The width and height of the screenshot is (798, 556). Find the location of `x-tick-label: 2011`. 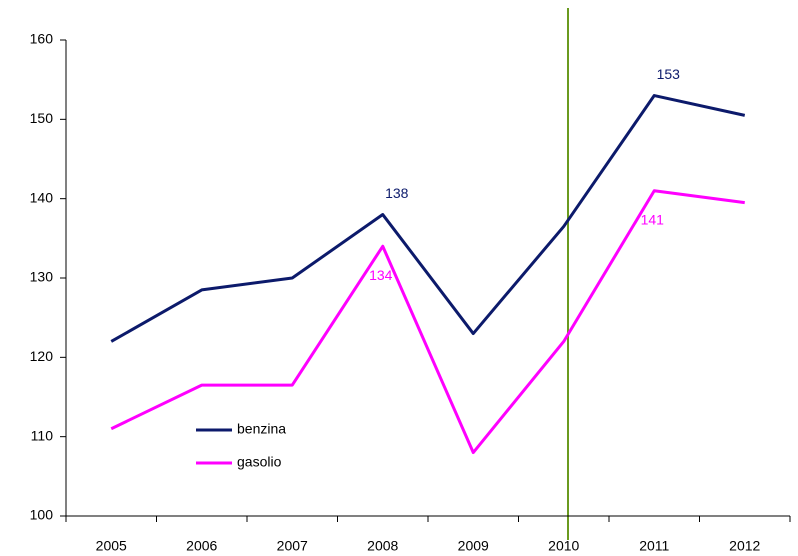

x-tick-label: 2011 is located at coordinates (654, 546).